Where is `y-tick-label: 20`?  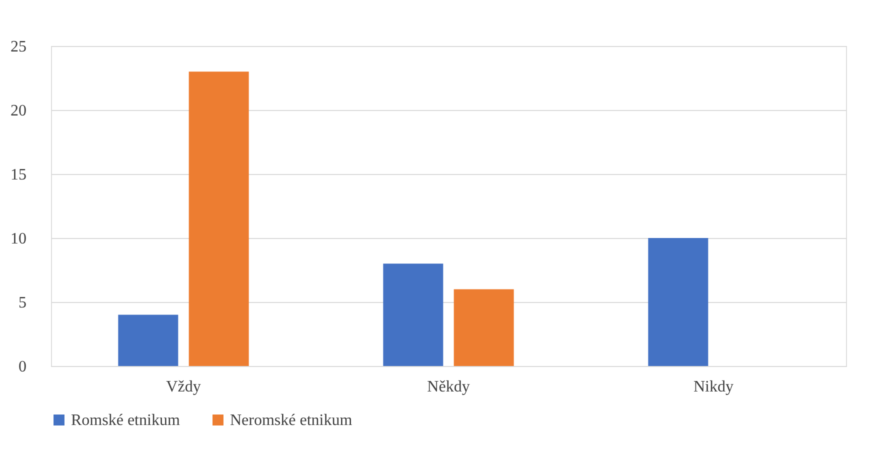
y-tick-label: 20 is located at coordinates (18, 111).